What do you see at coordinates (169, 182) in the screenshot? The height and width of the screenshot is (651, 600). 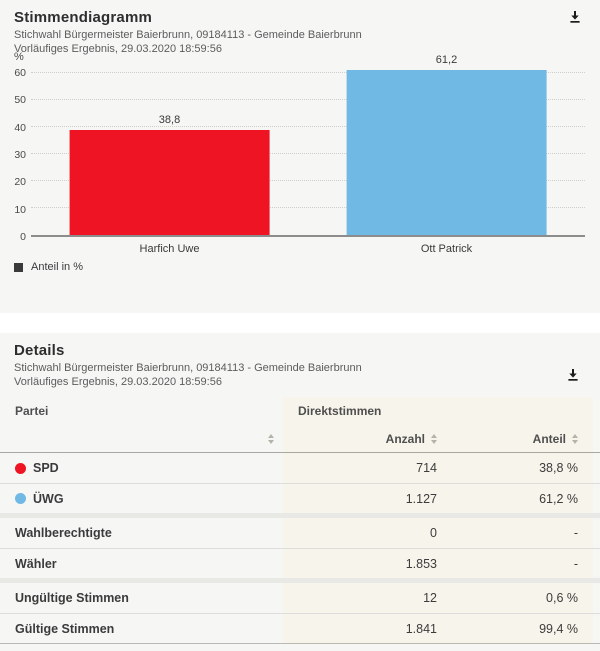 I see `bar-harfich-uwe` at bounding box center [169, 182].